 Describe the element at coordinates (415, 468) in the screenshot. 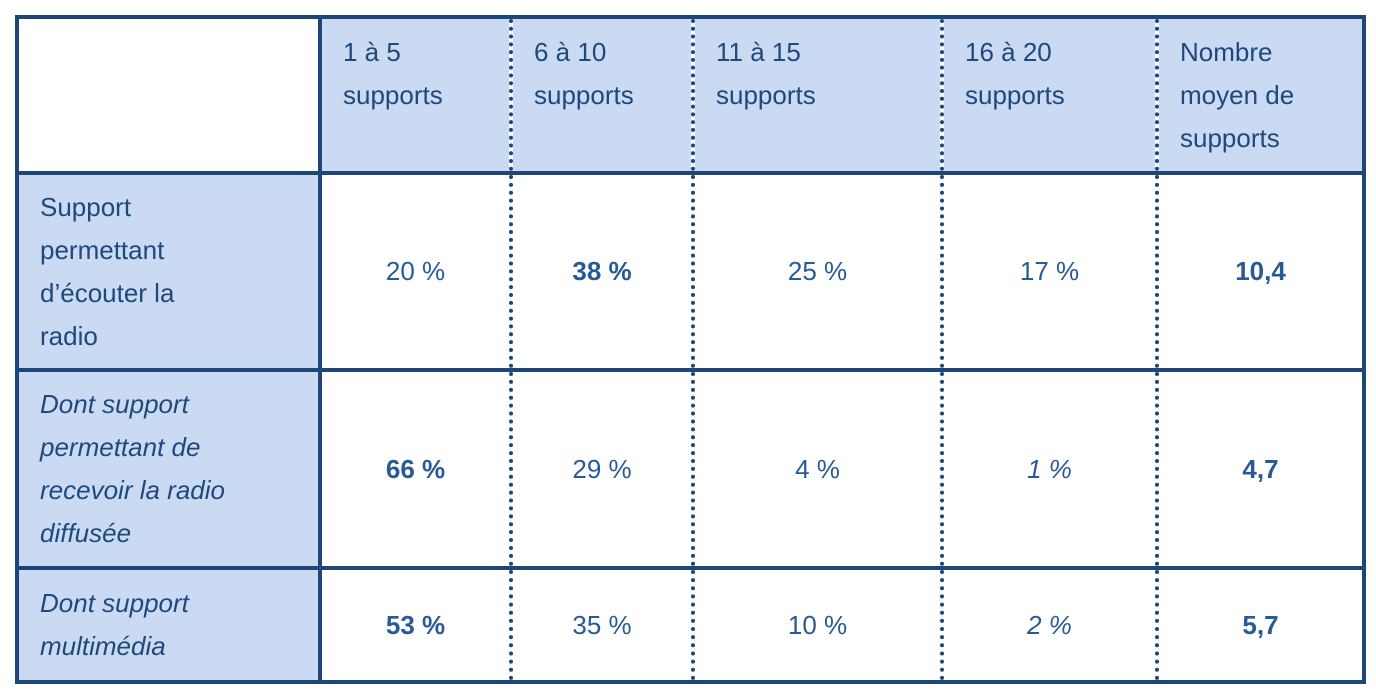

I see `value-cell: 66 %` at that location.